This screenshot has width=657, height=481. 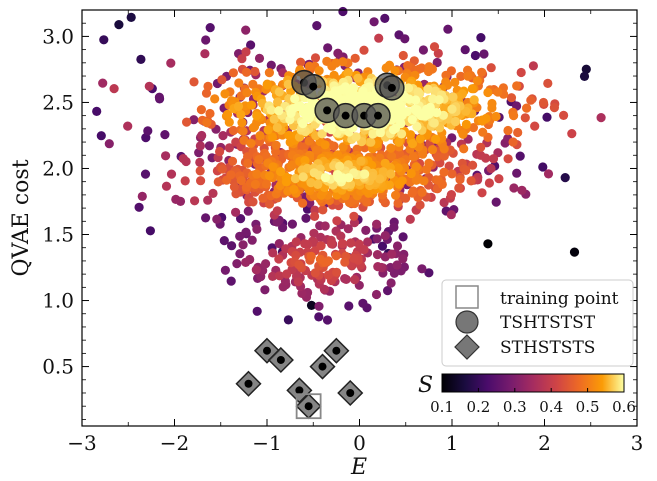 I want to click on colorbar-tick-label: 0.1, so click(x=442, y=407).